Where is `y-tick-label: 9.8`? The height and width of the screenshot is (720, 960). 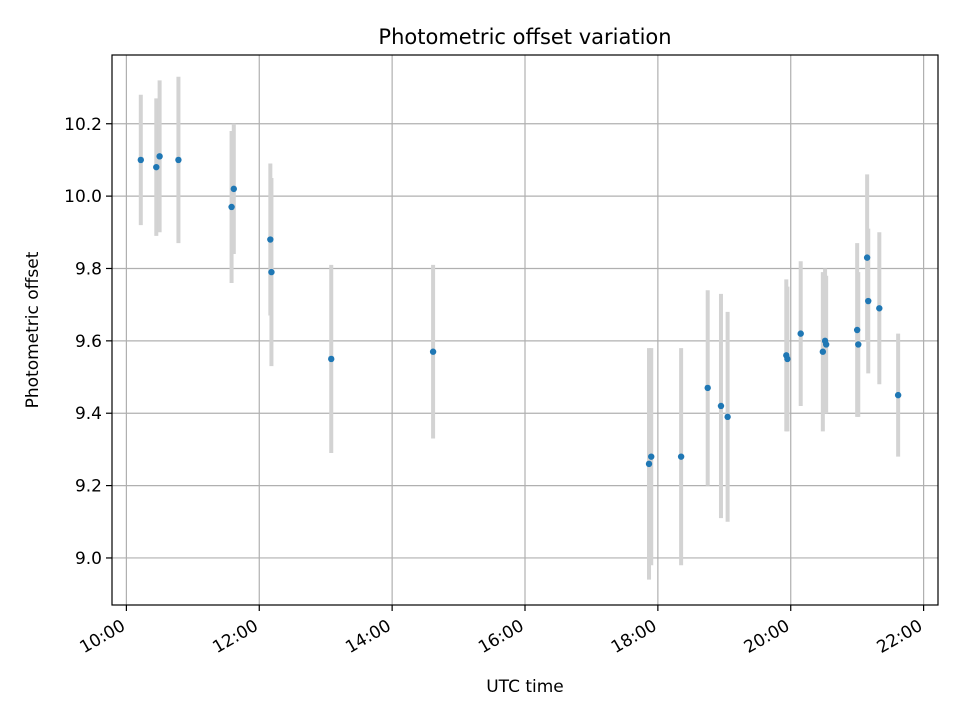
y-tick-label: 9.8 is located at coordinates (88, 269).